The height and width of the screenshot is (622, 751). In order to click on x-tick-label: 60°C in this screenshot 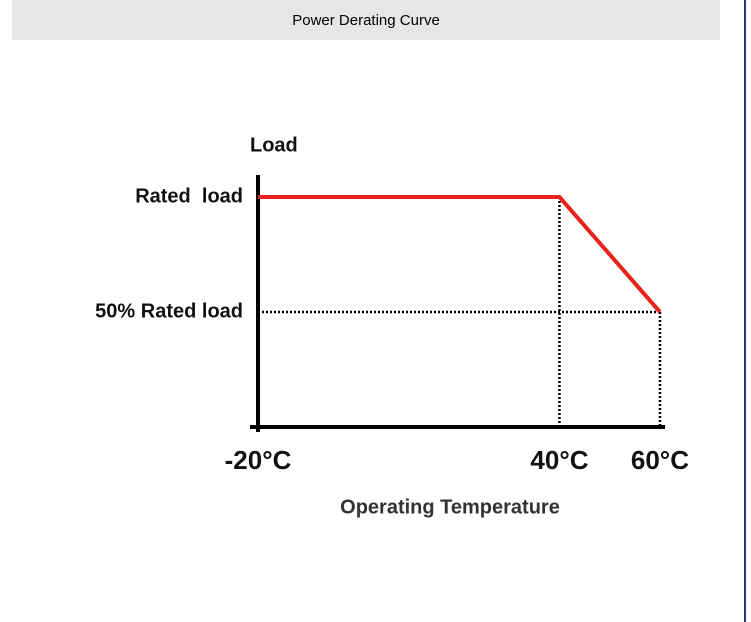, I will do `click(660, 460)`.